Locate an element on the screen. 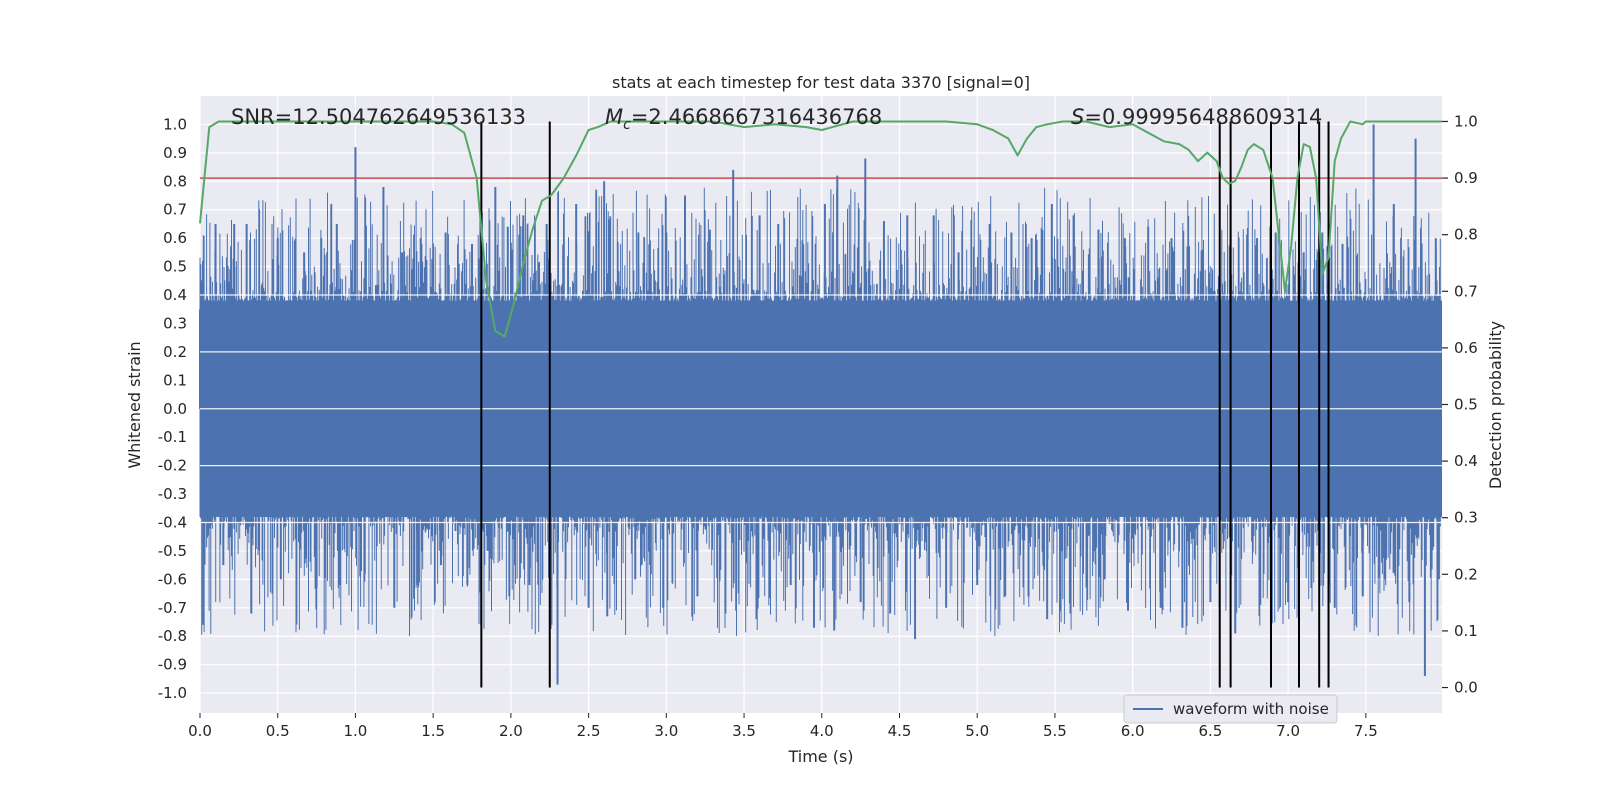 This screenshot has width=1600, height=800. x-tick-label: 7.0 is located at coordinates (1288, 731).